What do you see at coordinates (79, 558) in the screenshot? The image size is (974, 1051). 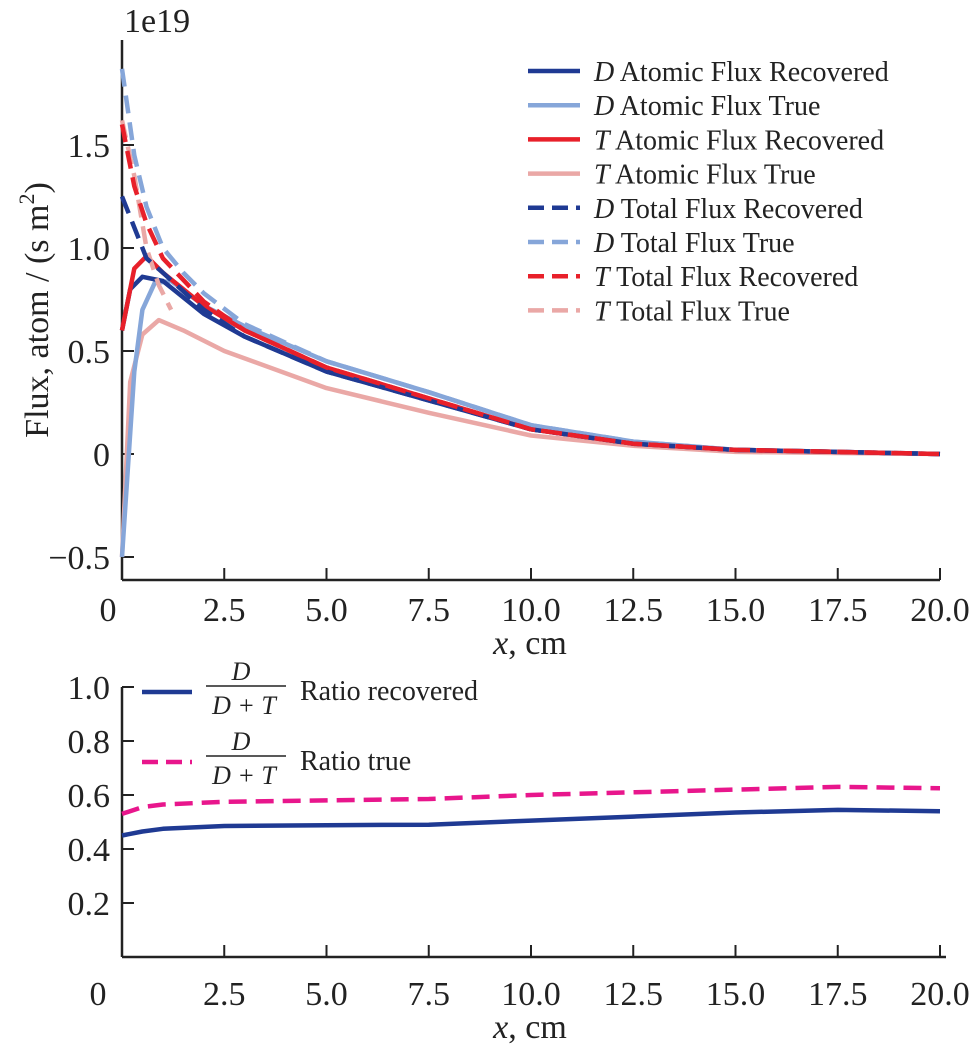 I see `y-tick-label: −0.5` at bounding box center [79, 558].